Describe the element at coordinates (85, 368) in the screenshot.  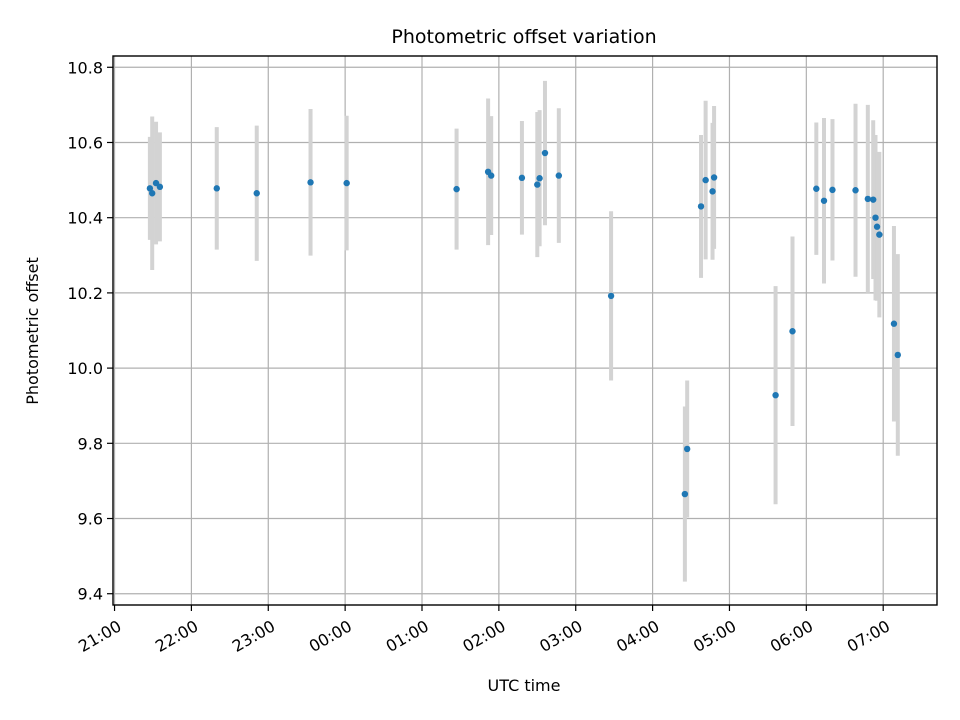
I see `y-tick-label: 10.0` at that location.